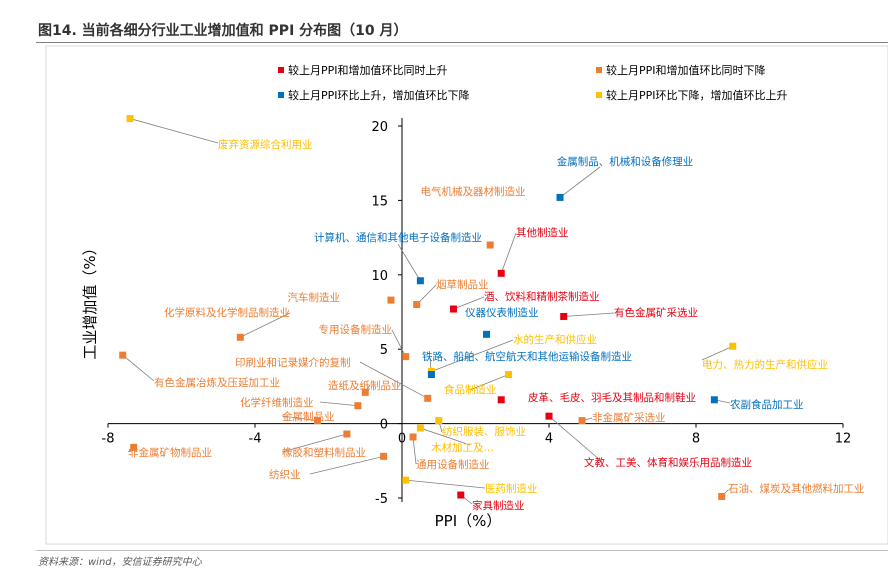  I want to click on x-tick-label: 12, so click(843, 439).